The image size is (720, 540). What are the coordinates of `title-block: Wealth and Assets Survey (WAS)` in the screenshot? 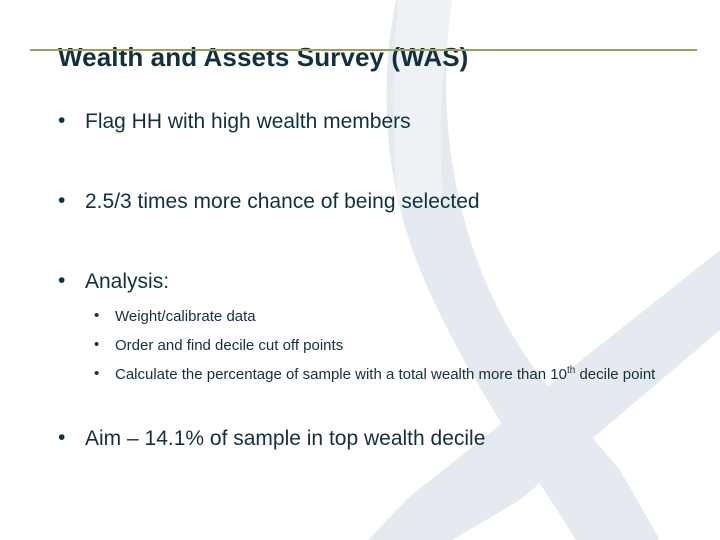 It's located at (360, 57).